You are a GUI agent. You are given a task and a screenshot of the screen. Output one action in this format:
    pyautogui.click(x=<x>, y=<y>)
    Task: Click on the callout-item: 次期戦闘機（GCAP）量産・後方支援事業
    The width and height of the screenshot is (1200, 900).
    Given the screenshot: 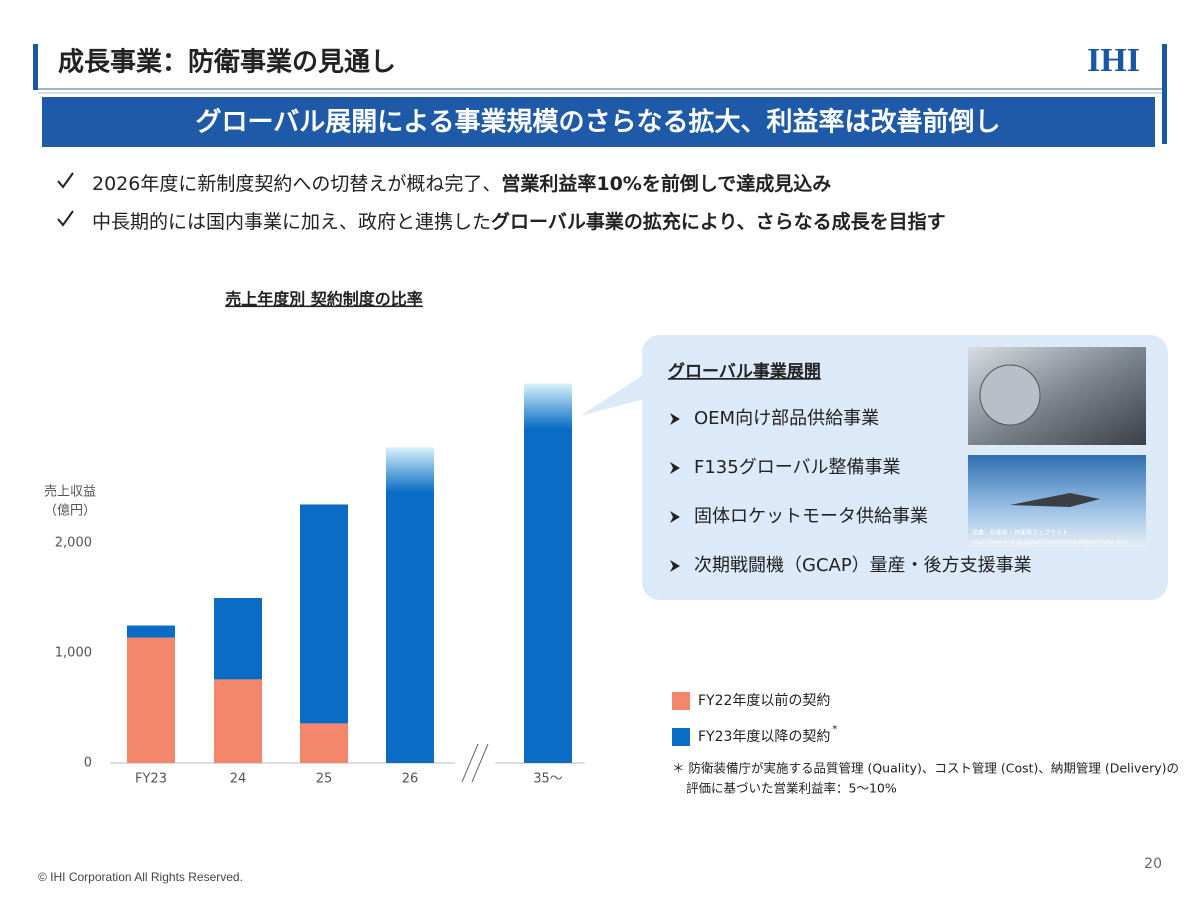 What is the action you would take?
    pyautogui.click(x=863, y=565)
    